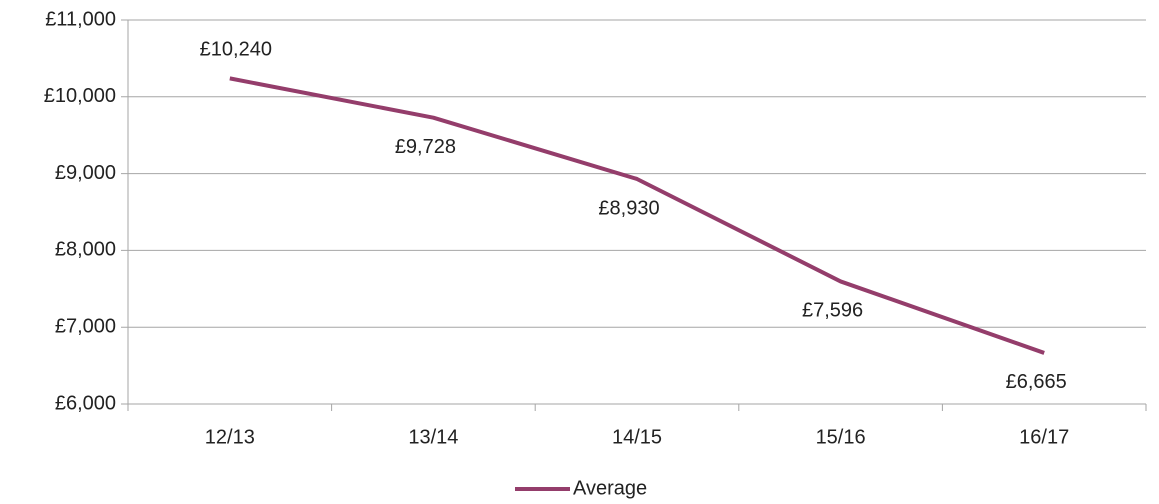 Image resolution: width=1159 pixels, height=504 pixels. I want to click on x-tick-label: 14/15, so click(637, 437).